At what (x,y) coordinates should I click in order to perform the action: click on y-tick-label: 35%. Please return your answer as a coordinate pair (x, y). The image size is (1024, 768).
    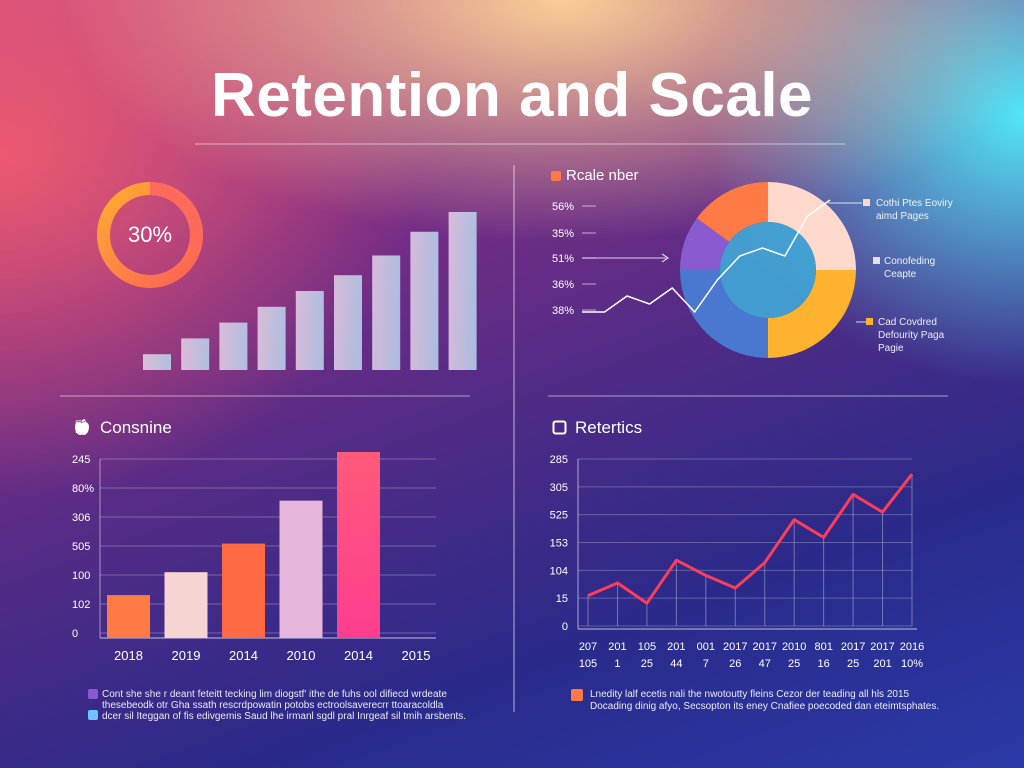
    Looking at the image, I should click on (563, 234).